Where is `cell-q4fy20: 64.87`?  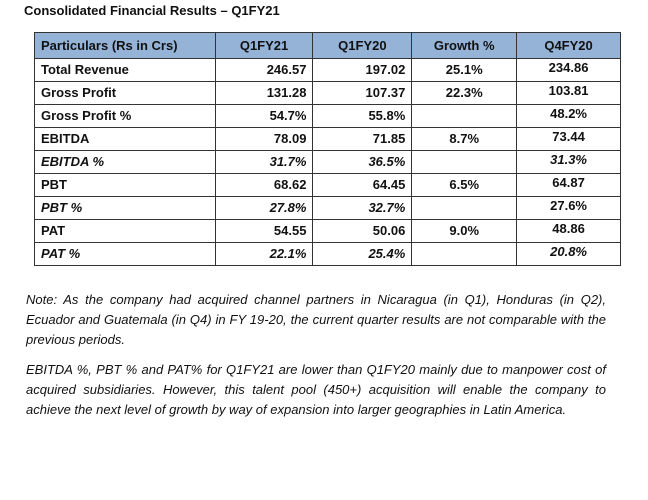 cell-q4fy20: 64.87 is located at coordinates (568, 185).